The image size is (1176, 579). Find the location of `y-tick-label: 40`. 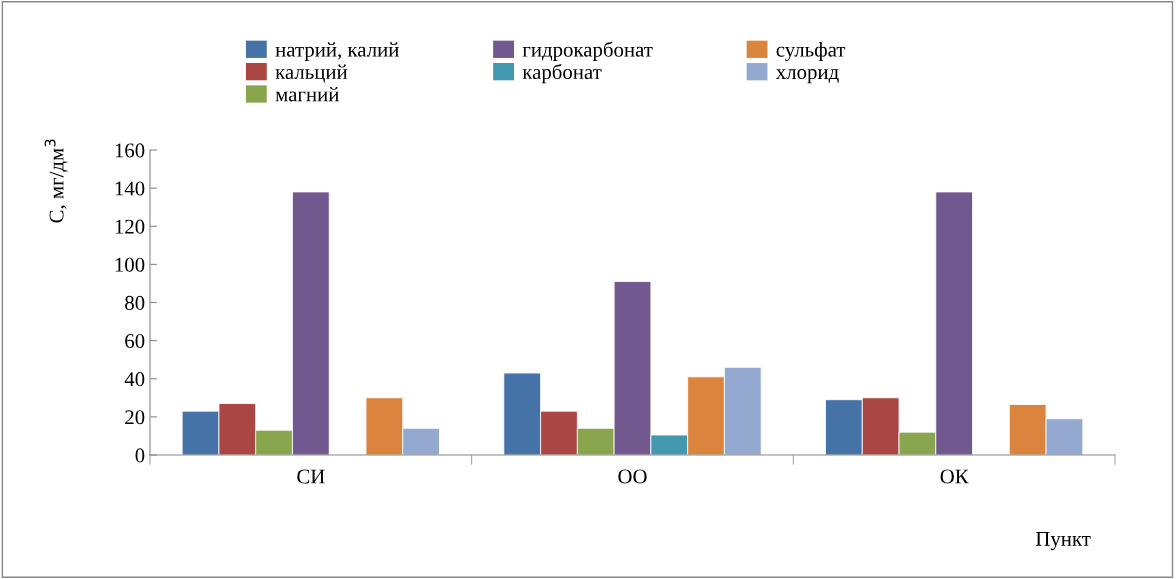

y-tick-label: 40 is located at coordinates (134, 379).